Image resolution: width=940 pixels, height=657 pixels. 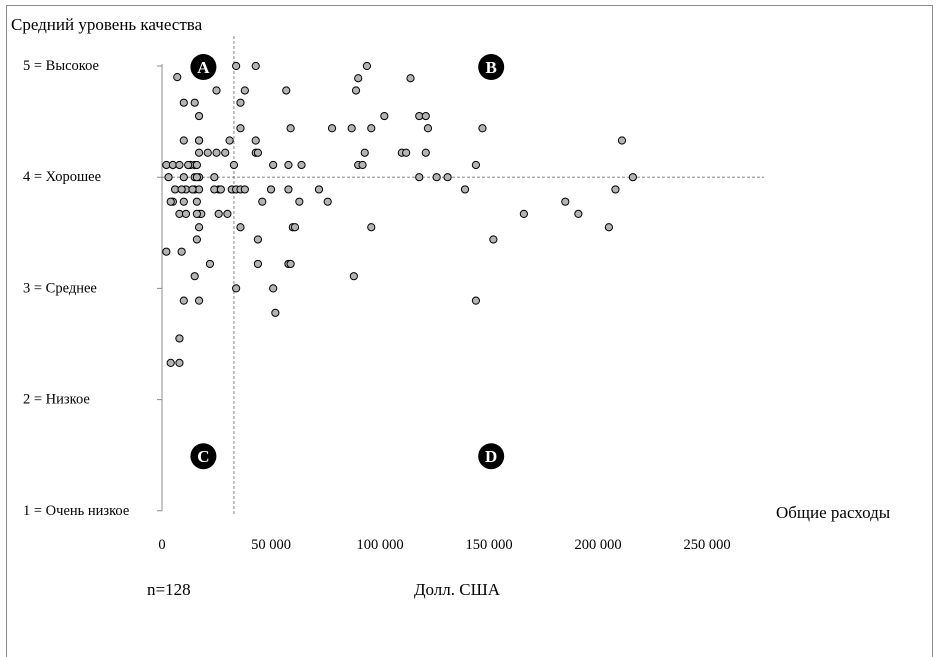 What do you see at coordinates (379, 545) in the screenshot?
I see `x-tick-label: 100 000` at bounding box center [379, 545].